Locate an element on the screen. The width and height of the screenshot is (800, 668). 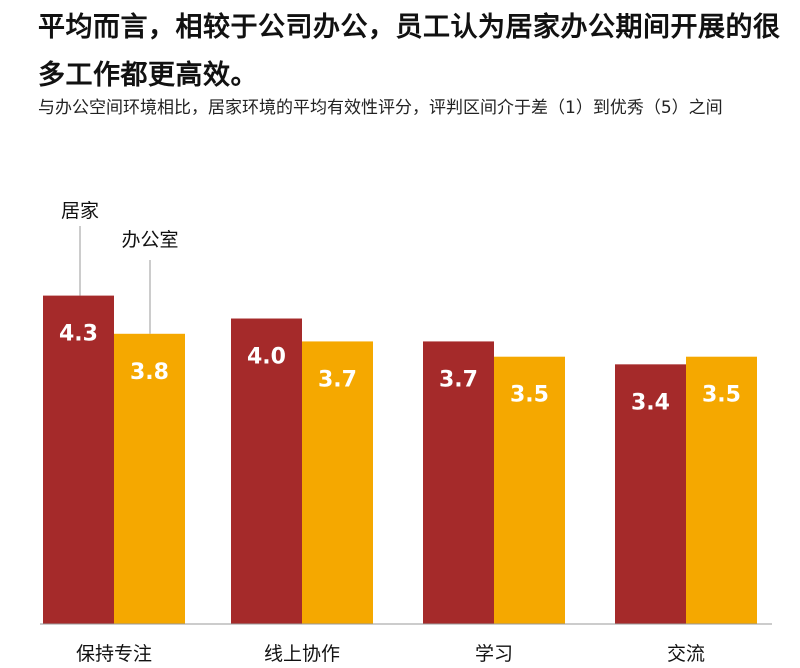
category-label: 保持专注 is located at coordinates (114, 654).